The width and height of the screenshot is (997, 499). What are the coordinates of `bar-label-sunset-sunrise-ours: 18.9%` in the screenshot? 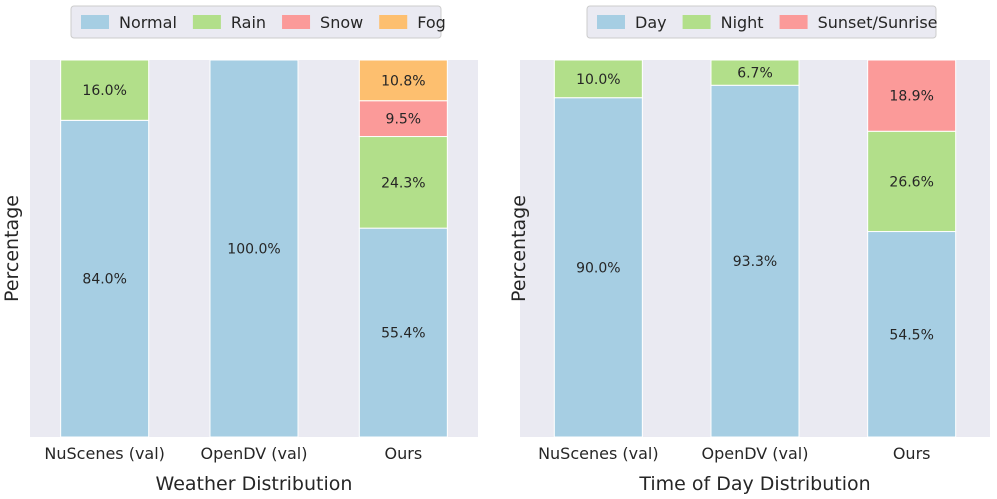 It's located at (911, 97).